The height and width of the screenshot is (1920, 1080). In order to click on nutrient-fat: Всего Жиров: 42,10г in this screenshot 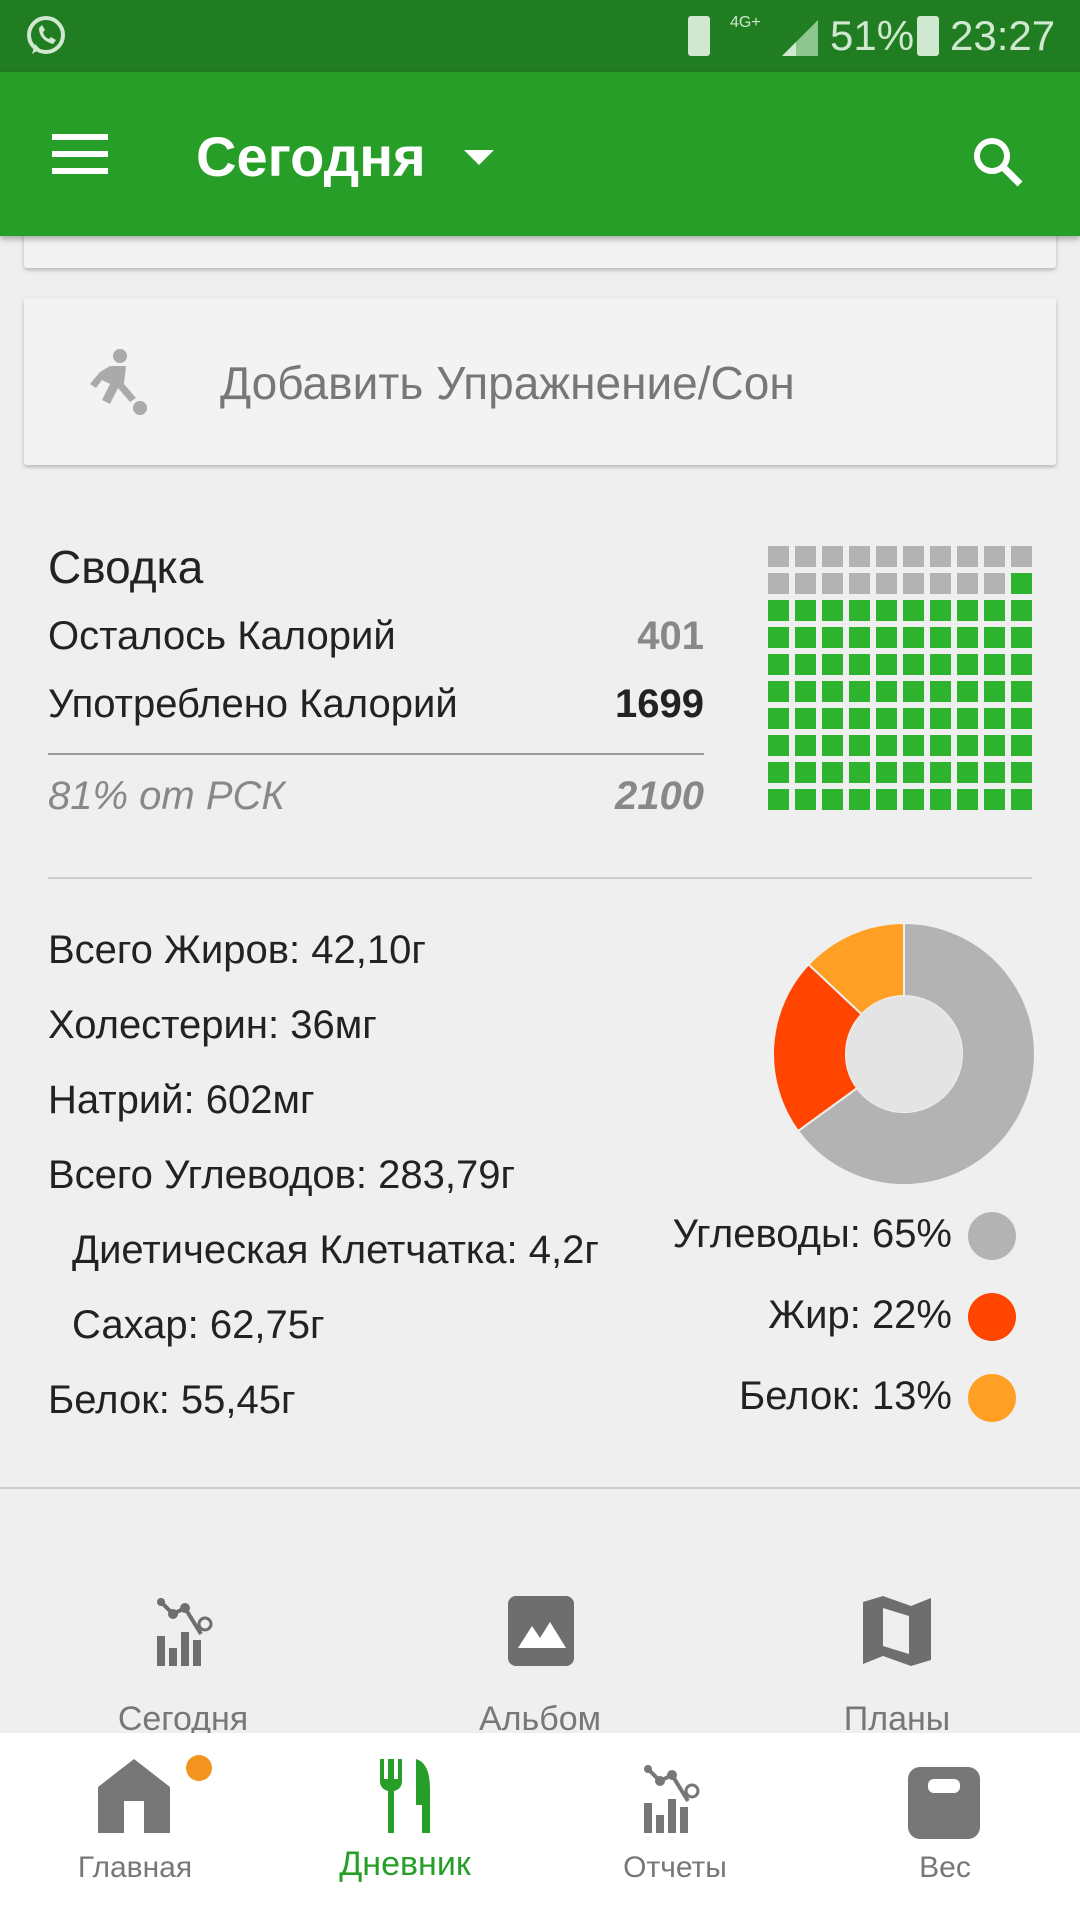, I will do `click(237, 950)`.